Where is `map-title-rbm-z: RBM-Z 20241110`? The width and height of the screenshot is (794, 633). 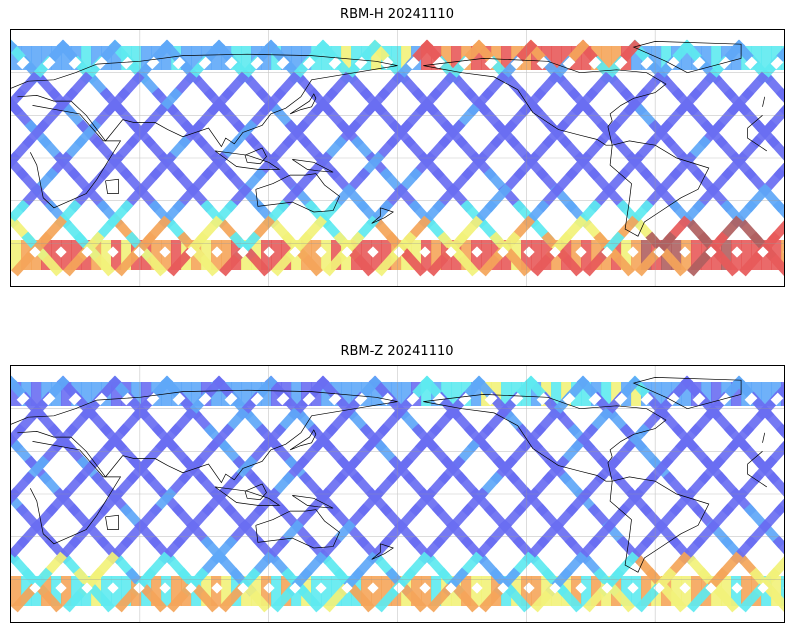 map-title-rbm-z: RBM-Z 20241110 is located at coordinates (397, 351).